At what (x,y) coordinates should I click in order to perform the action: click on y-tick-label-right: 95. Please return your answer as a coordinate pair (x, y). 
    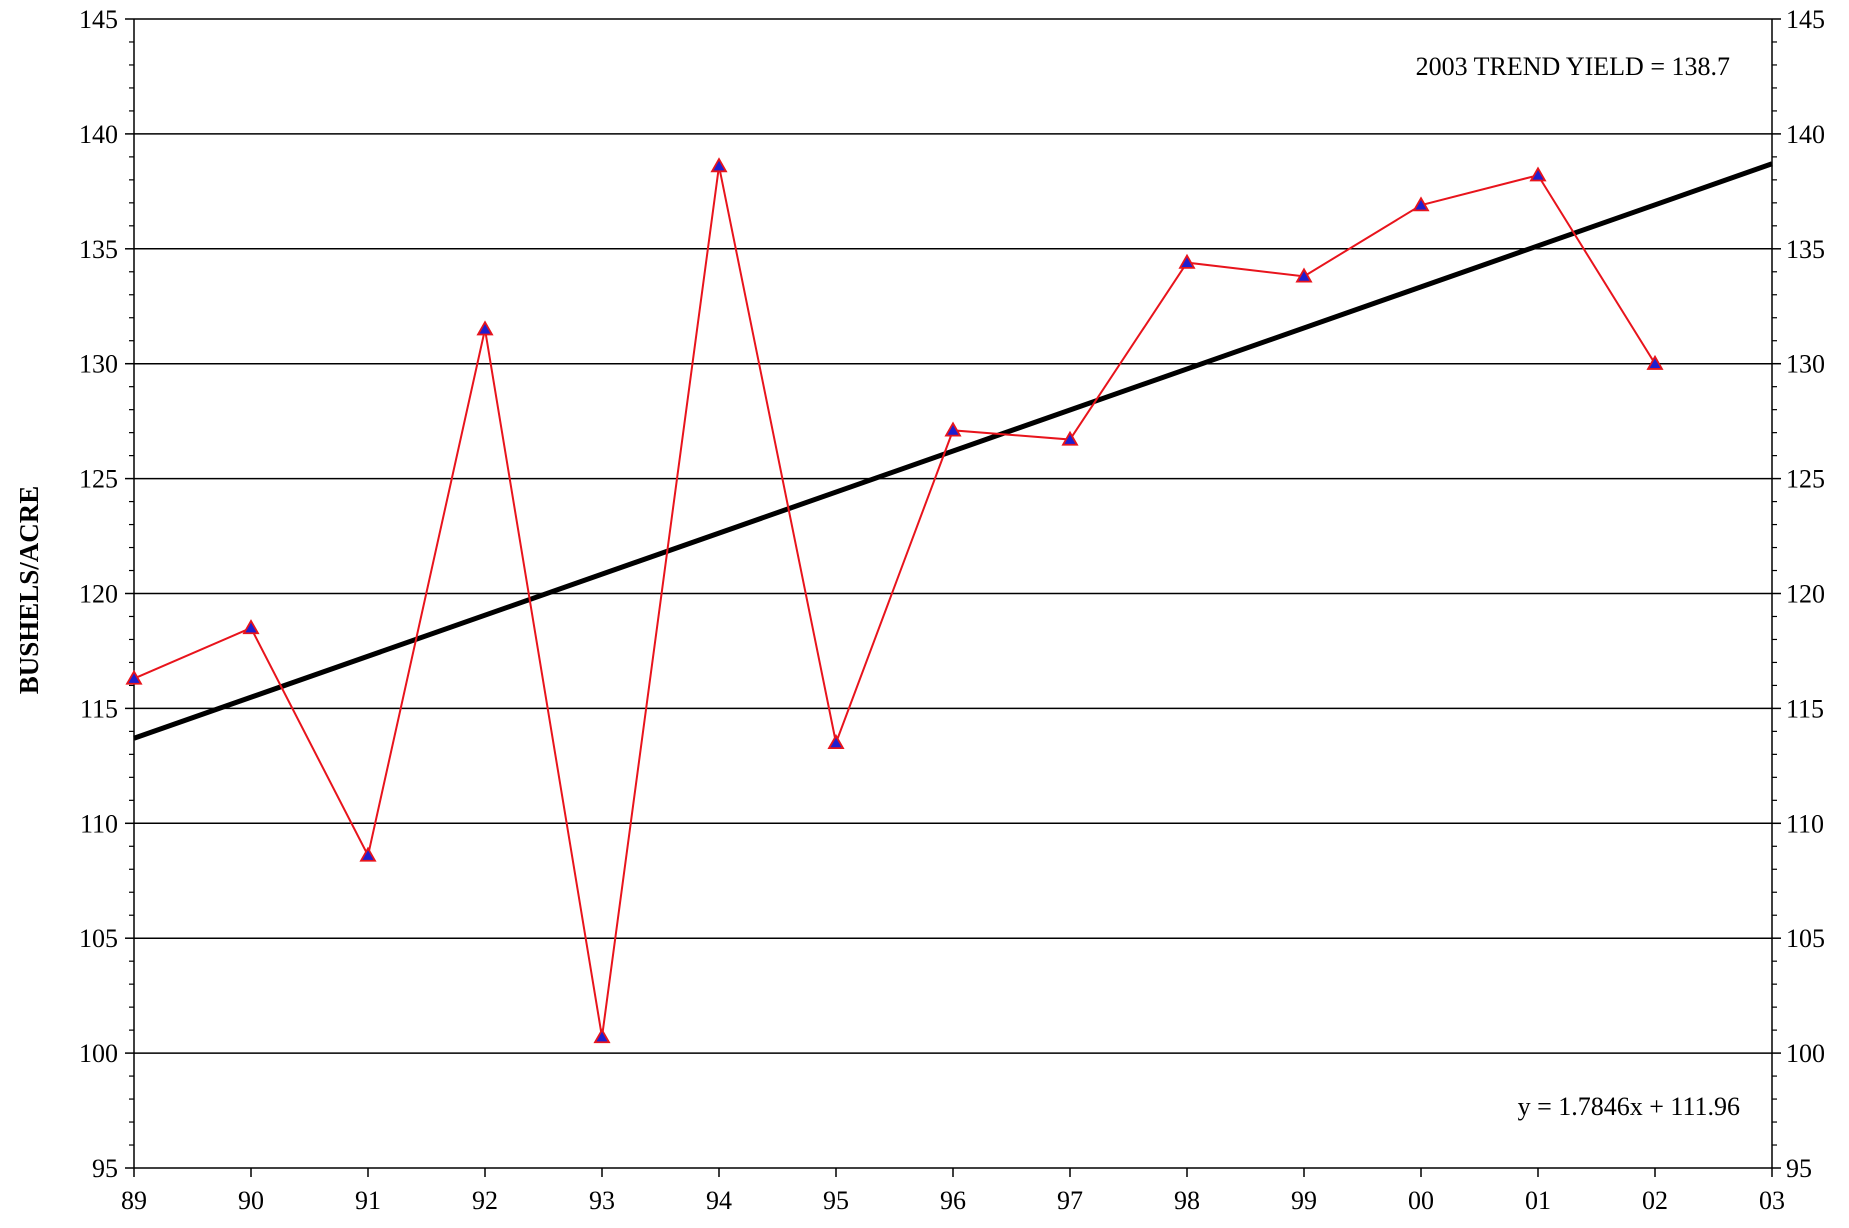
    Looking at the image, I should click on (1799, 1168).